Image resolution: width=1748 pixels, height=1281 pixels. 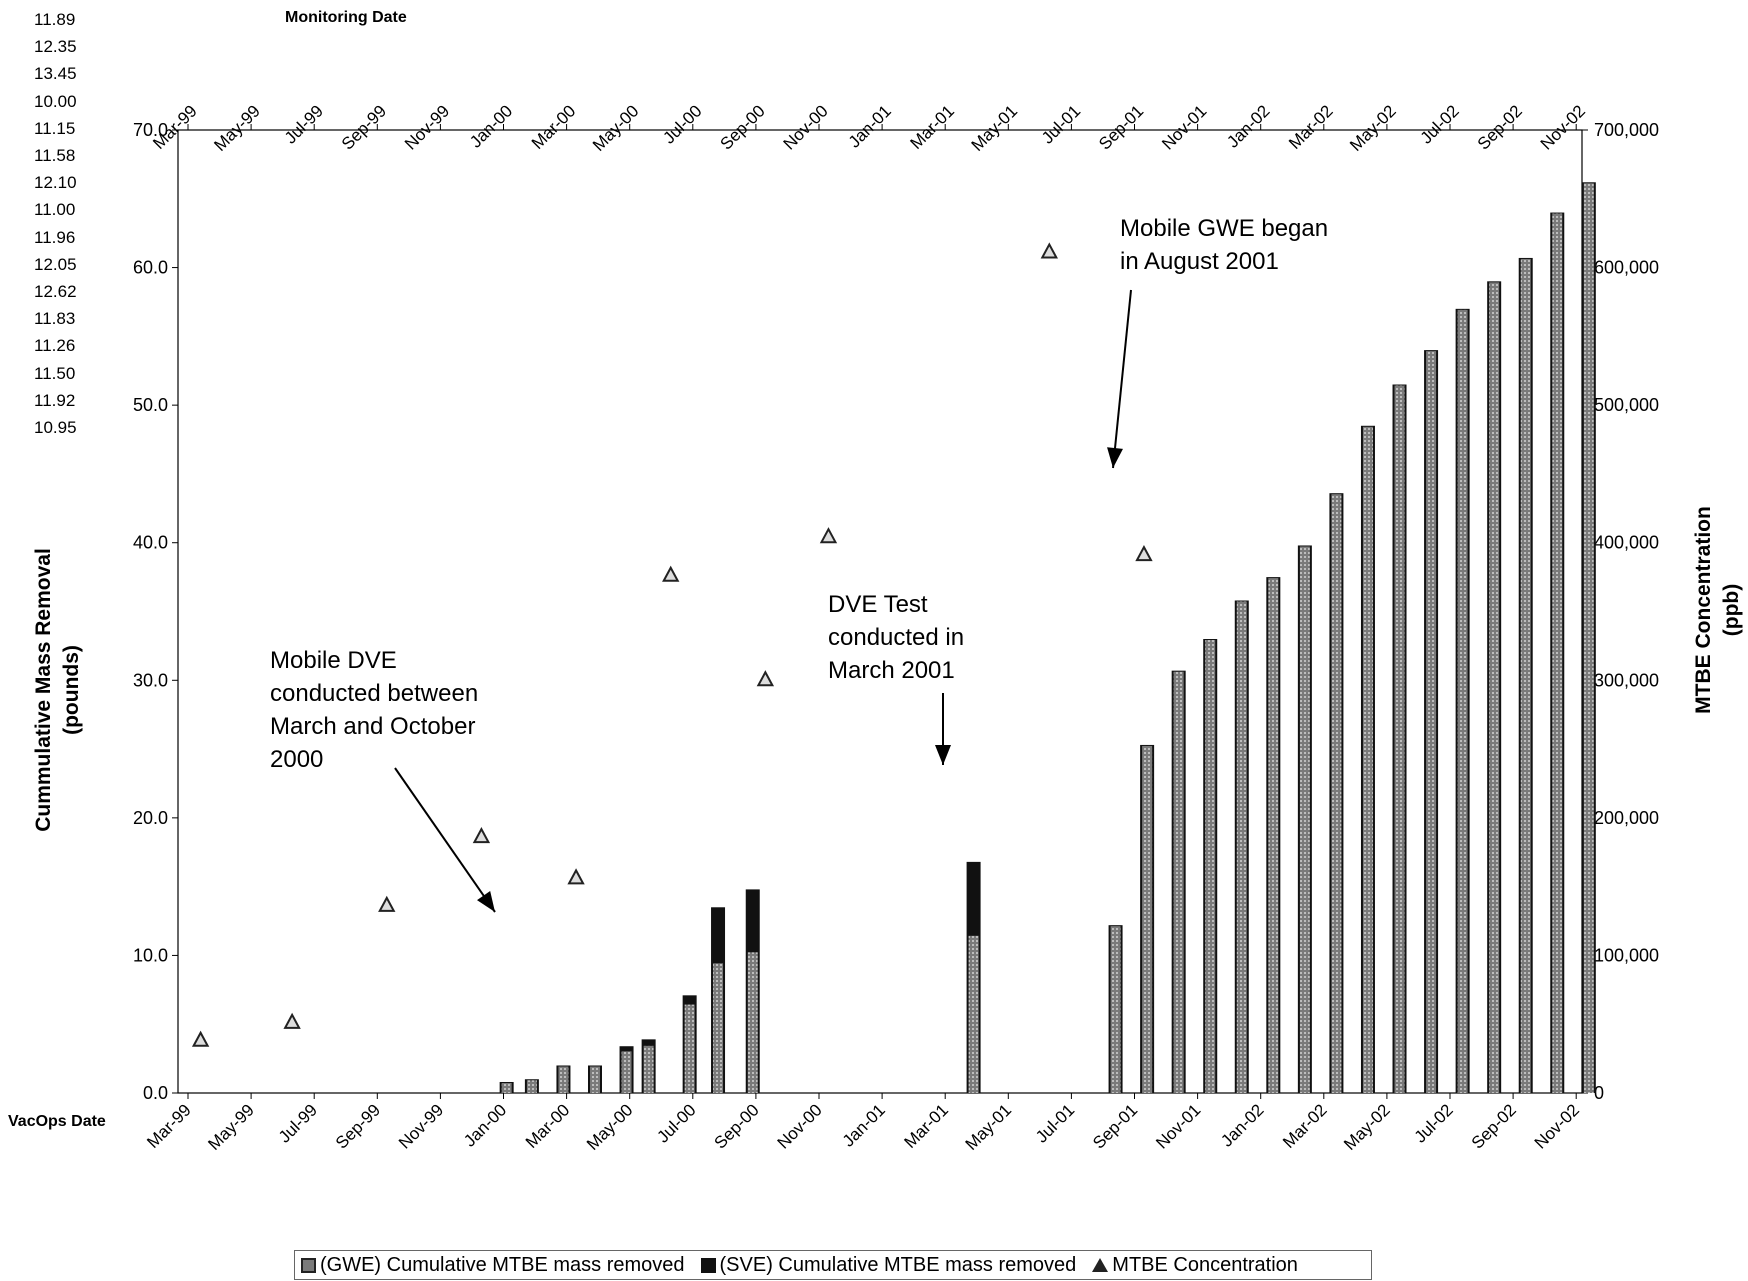 What do you see at coordinates (55, 428) in the screenshot?
I see `side-value: 10.95` at bounding box center [55, 428].